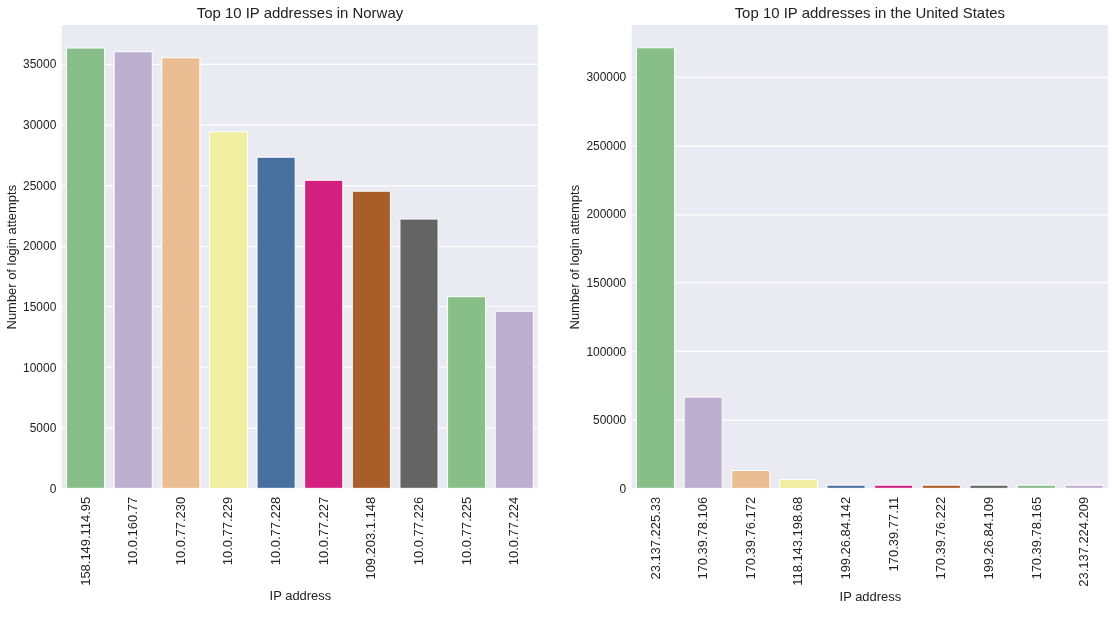 This screenshot has width=1113, height=635. What do you see at coordinates (466, 531) in the screenshot?
I see `x-tick-label: 10.0.77.225` at bounding box center [466, 531].